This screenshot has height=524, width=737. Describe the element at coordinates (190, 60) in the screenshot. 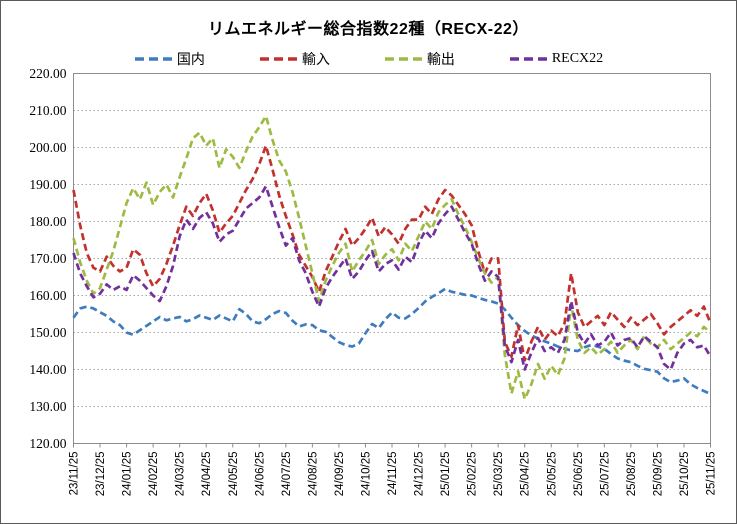

I see `legend-label-domestic: 国内` at that location.